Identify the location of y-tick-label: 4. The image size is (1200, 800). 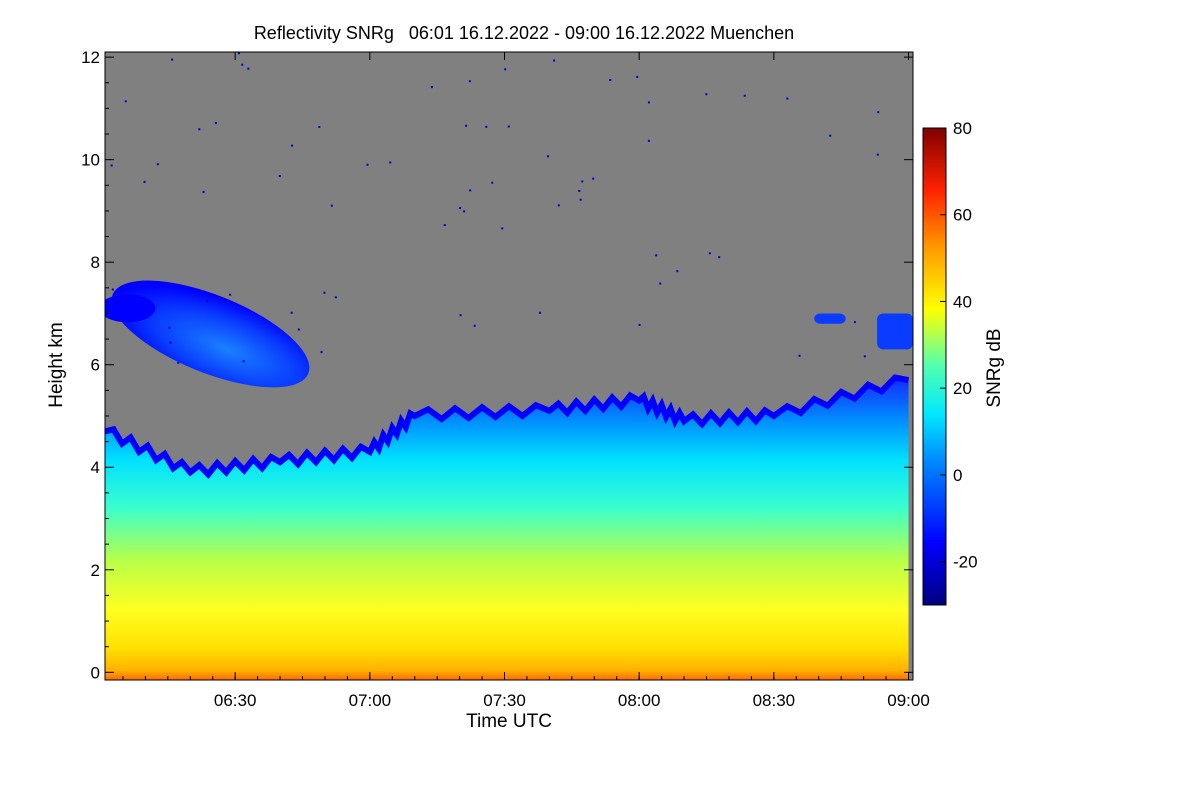
(95, 467).